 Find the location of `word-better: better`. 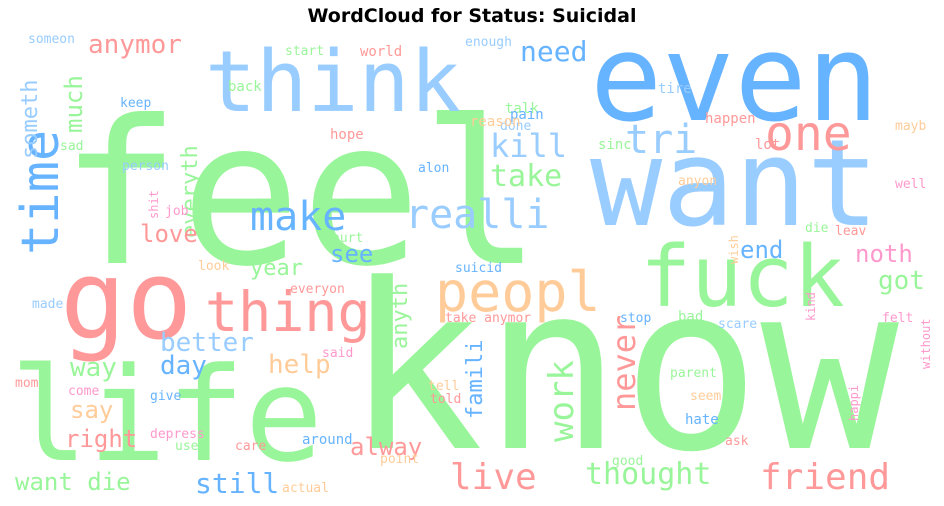

word-better: better is located at coordinates (207, 343).